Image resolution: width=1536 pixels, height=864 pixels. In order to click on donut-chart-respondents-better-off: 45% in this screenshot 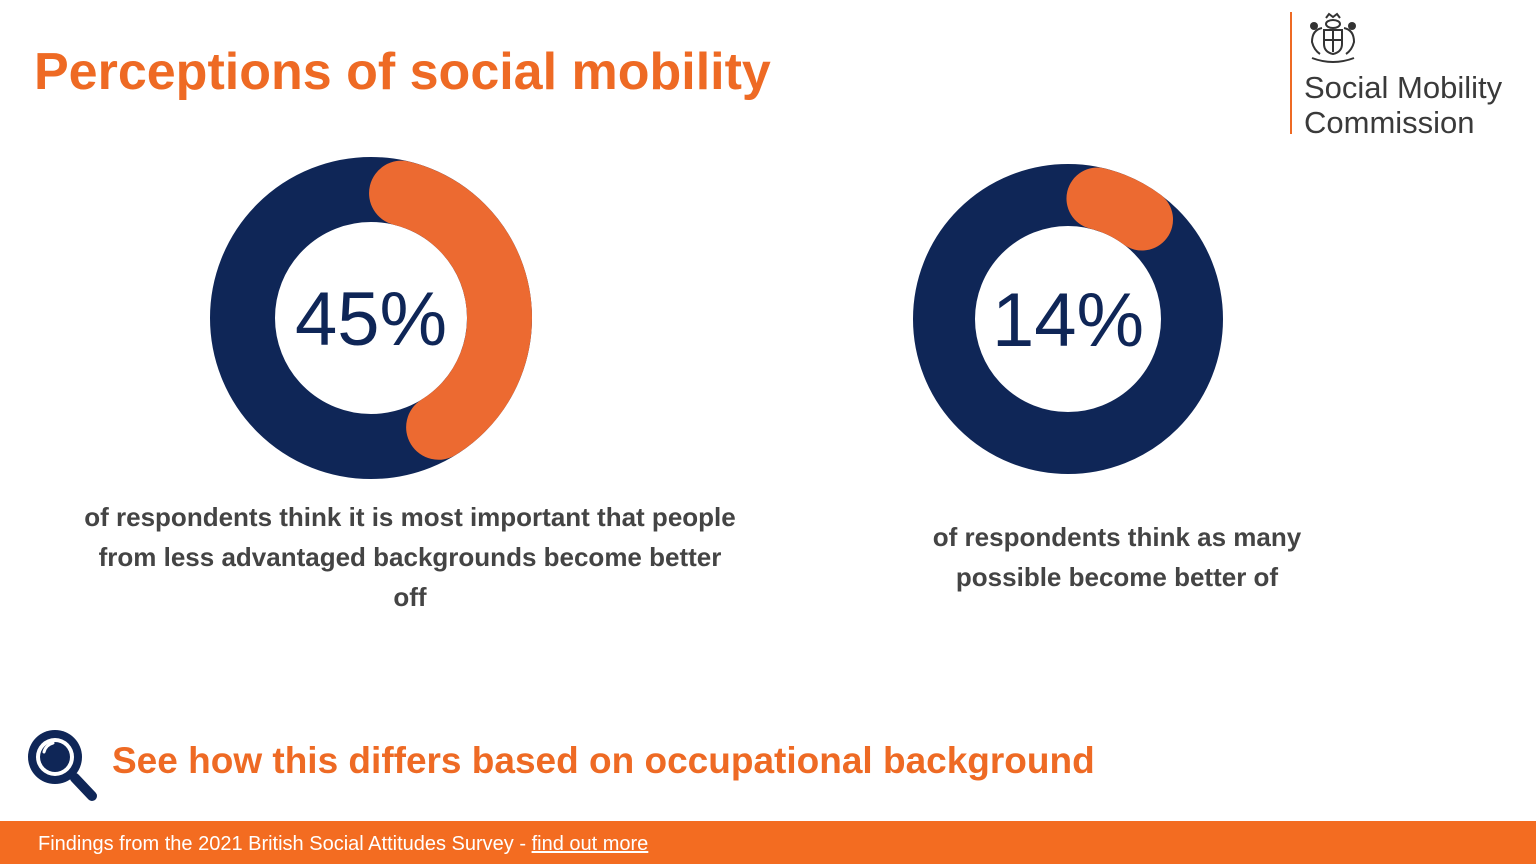, I will do `click(371, 318)`.